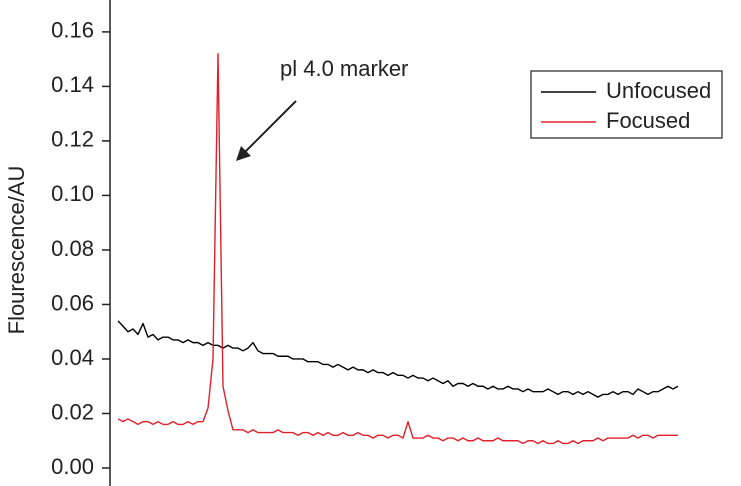  Describe the element at coordinates (72, 84) in the screenshot. I see `y-tick-label: 0.14` at that location.